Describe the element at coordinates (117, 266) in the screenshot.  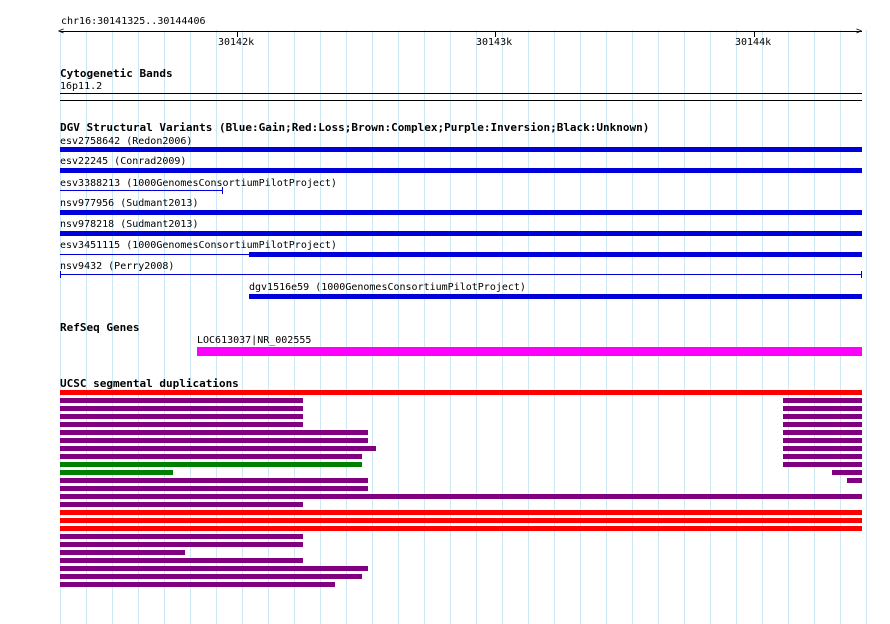
I see `dgv-feature-label: nsv9432 (Perry2008)` at that location.